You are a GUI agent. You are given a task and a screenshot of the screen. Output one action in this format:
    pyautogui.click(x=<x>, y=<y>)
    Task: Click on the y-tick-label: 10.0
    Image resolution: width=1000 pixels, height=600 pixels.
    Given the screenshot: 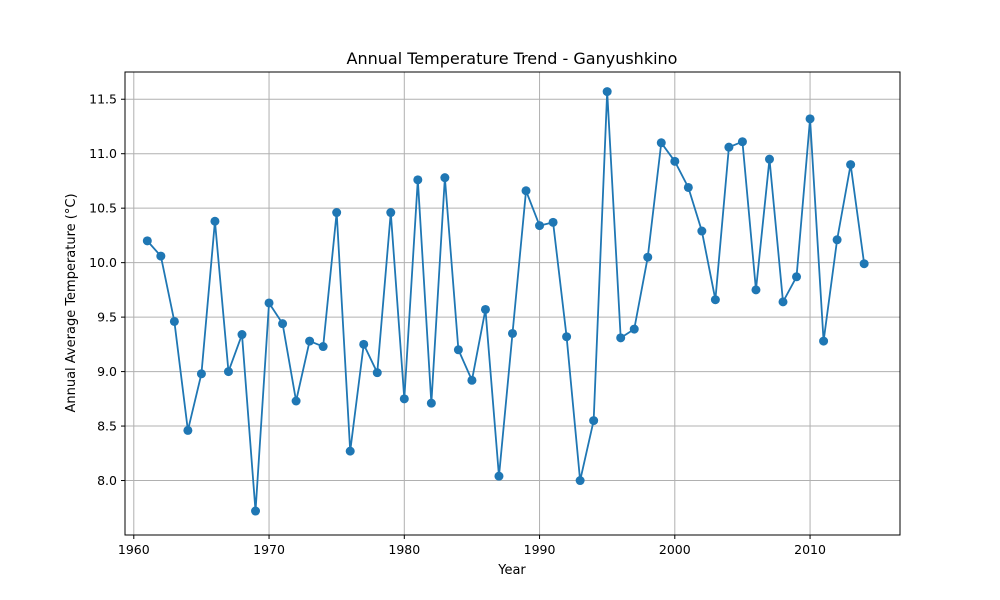 What is the action you would take?
    pyautogui.click(x=103, y=262)
    